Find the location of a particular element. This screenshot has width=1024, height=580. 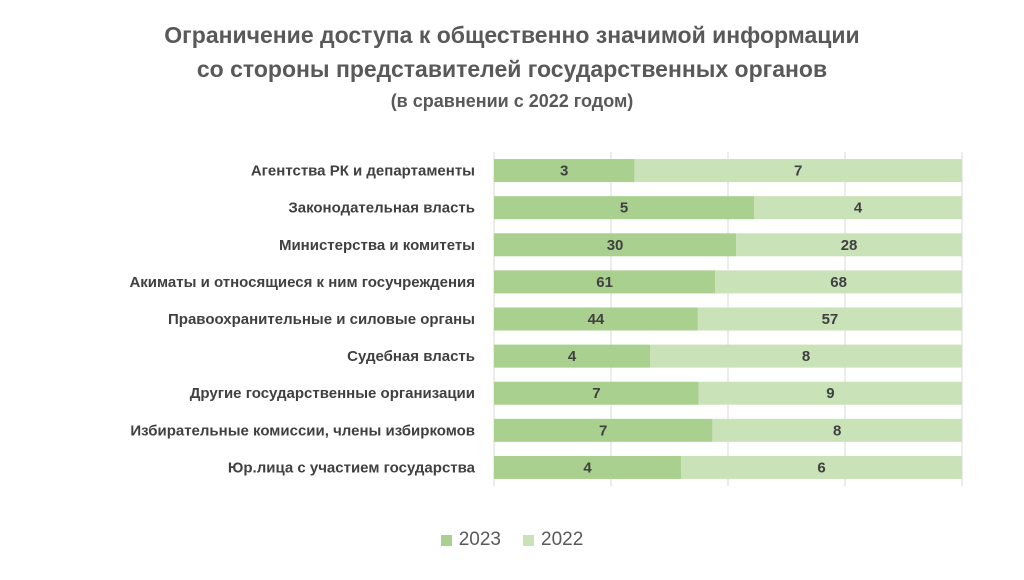

data-label-2023: 61 is located at coordinates (604, 282).